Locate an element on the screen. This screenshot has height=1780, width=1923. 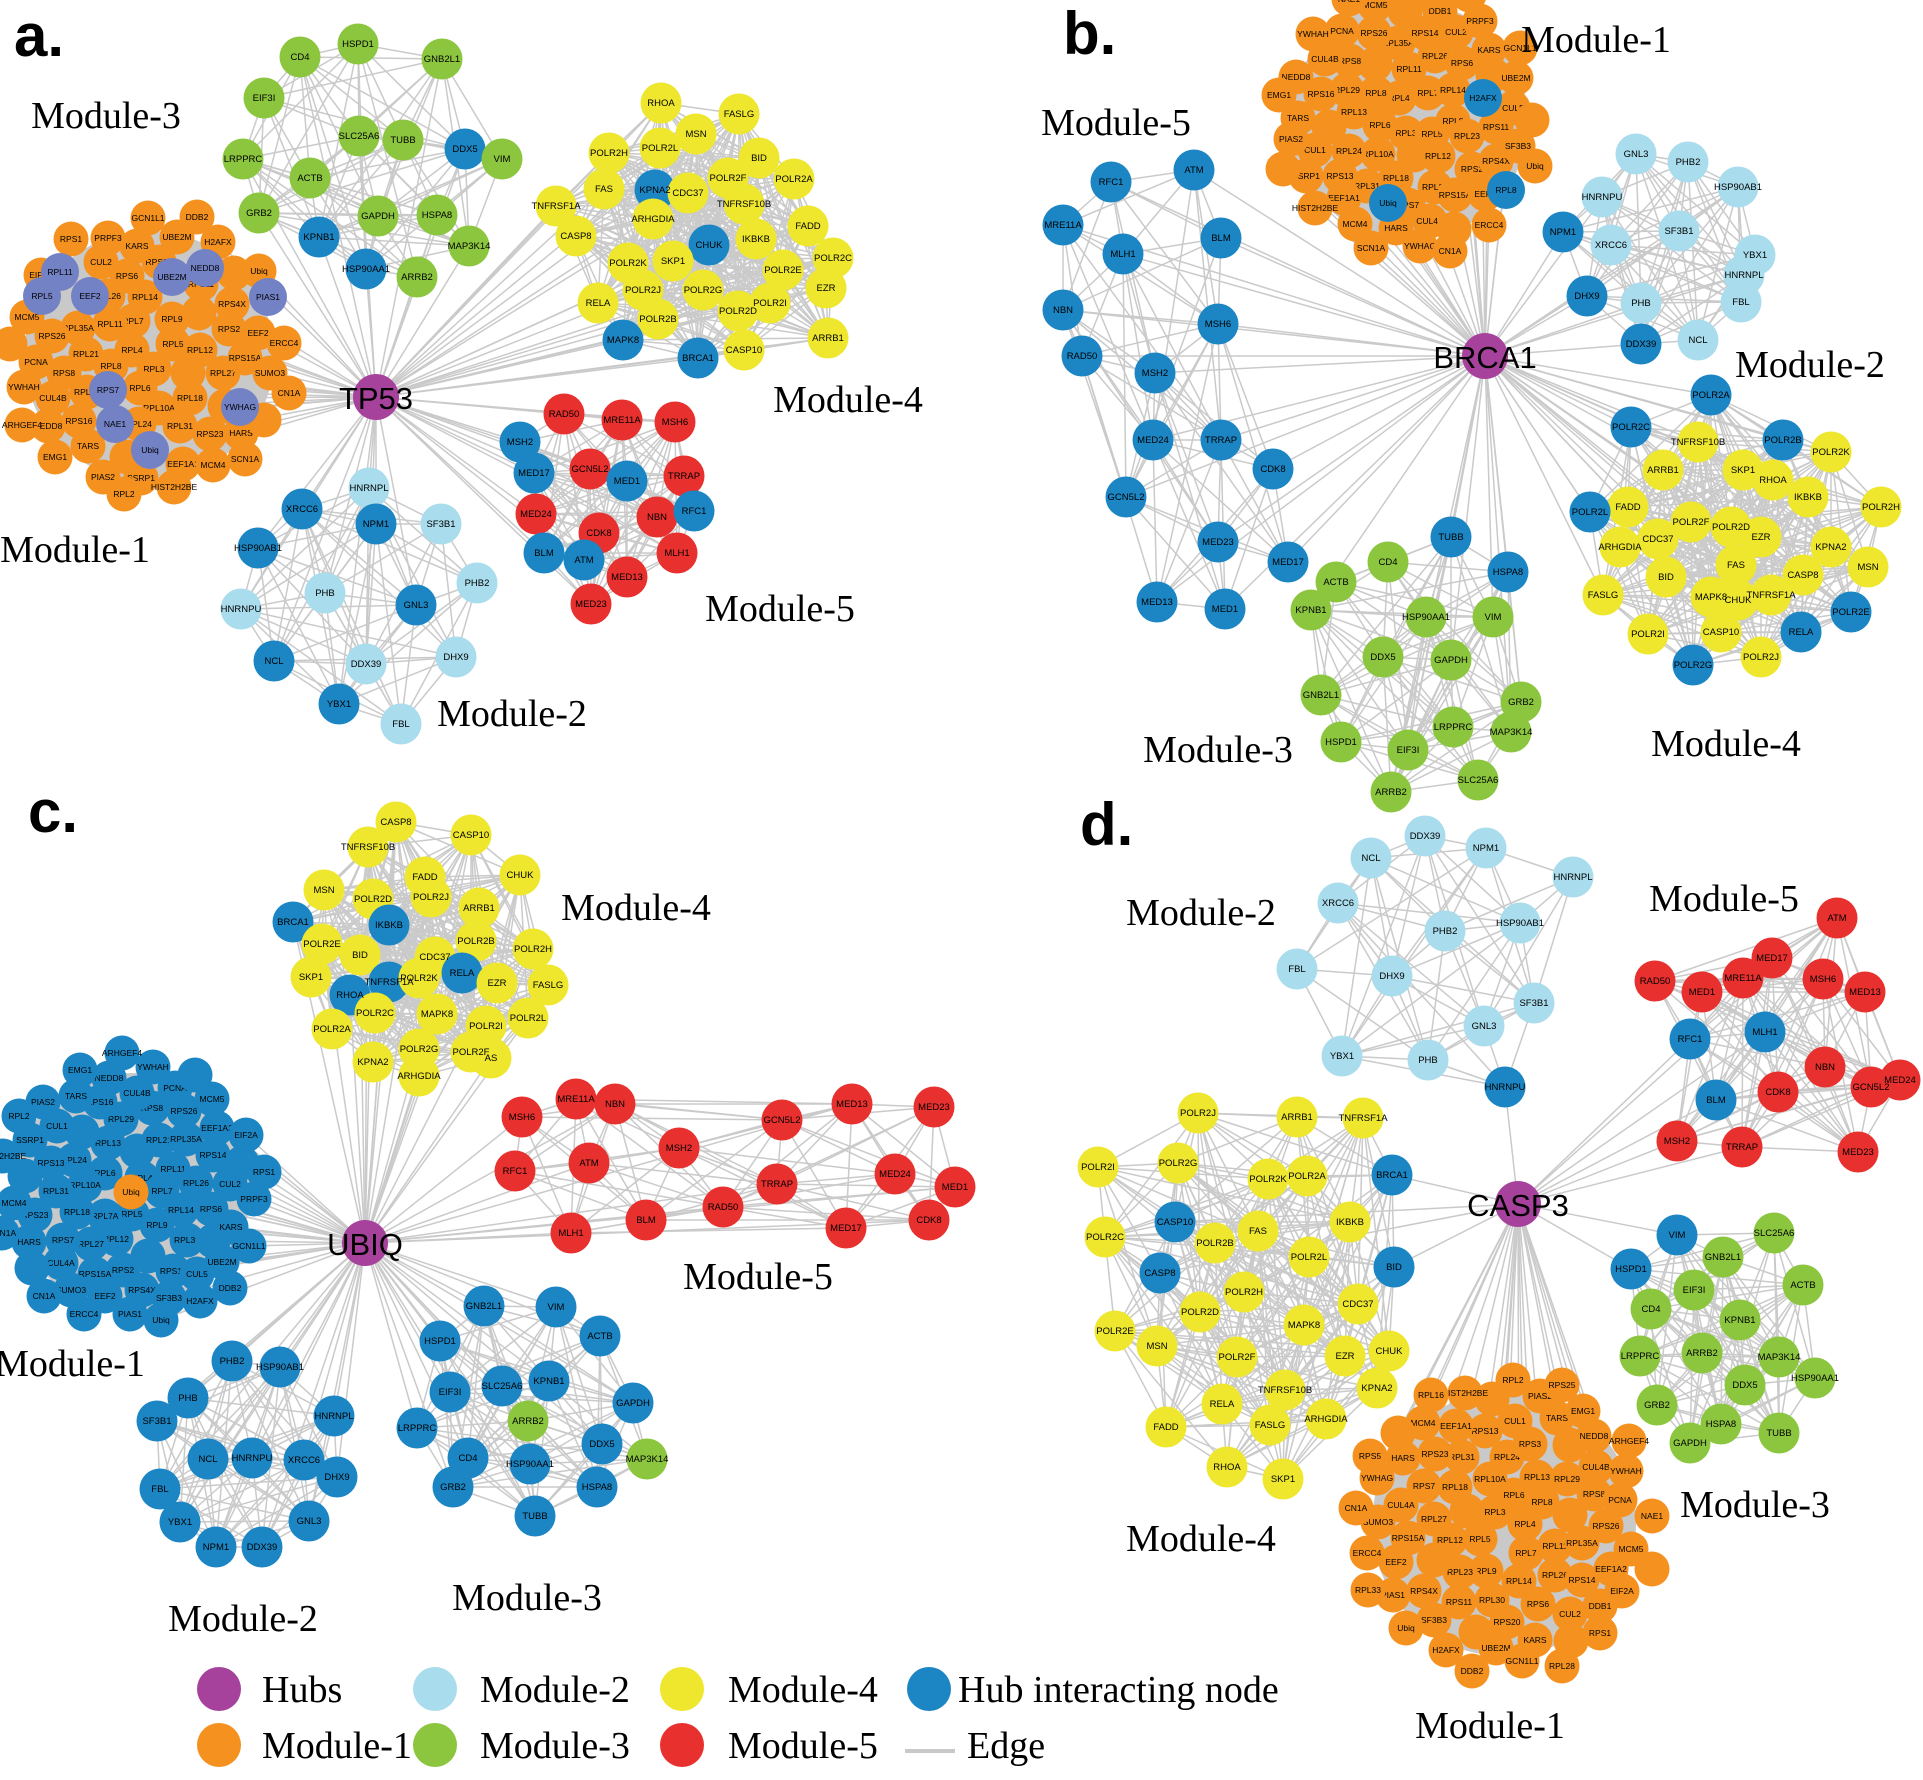
svg-text: UBE2M is located at coordinates (176, 237).